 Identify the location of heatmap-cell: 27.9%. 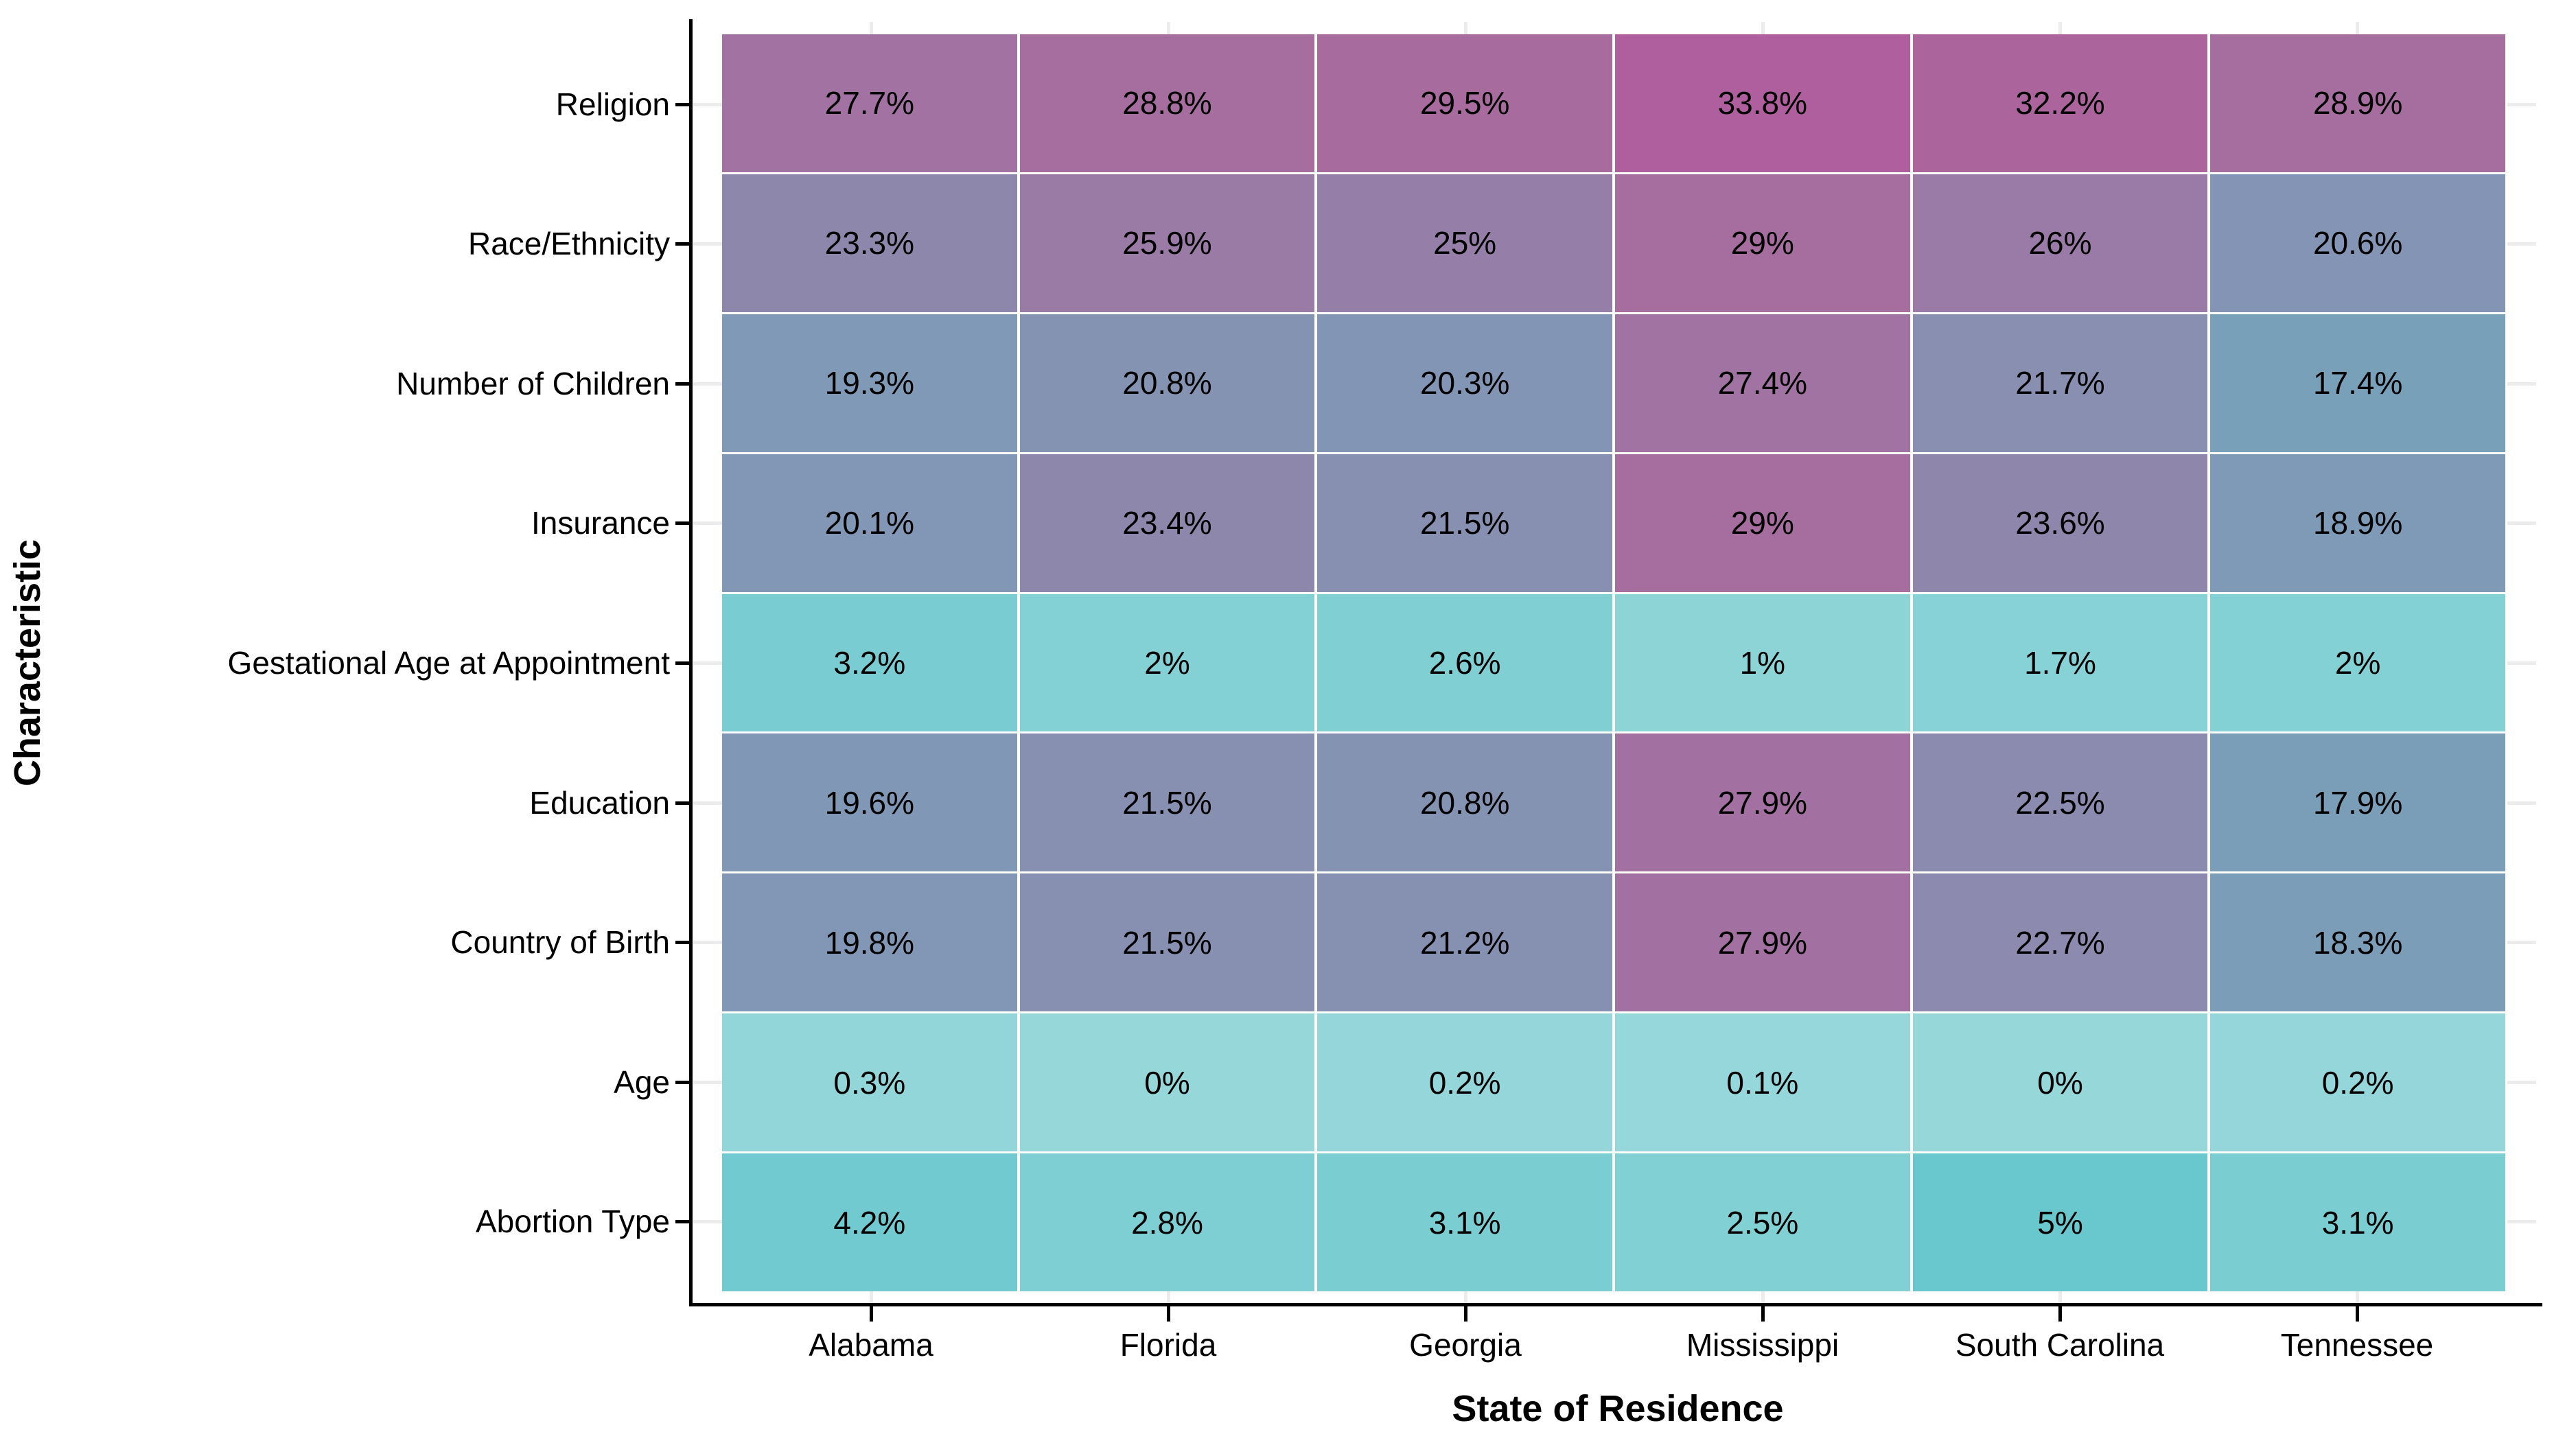
(1762, 942).